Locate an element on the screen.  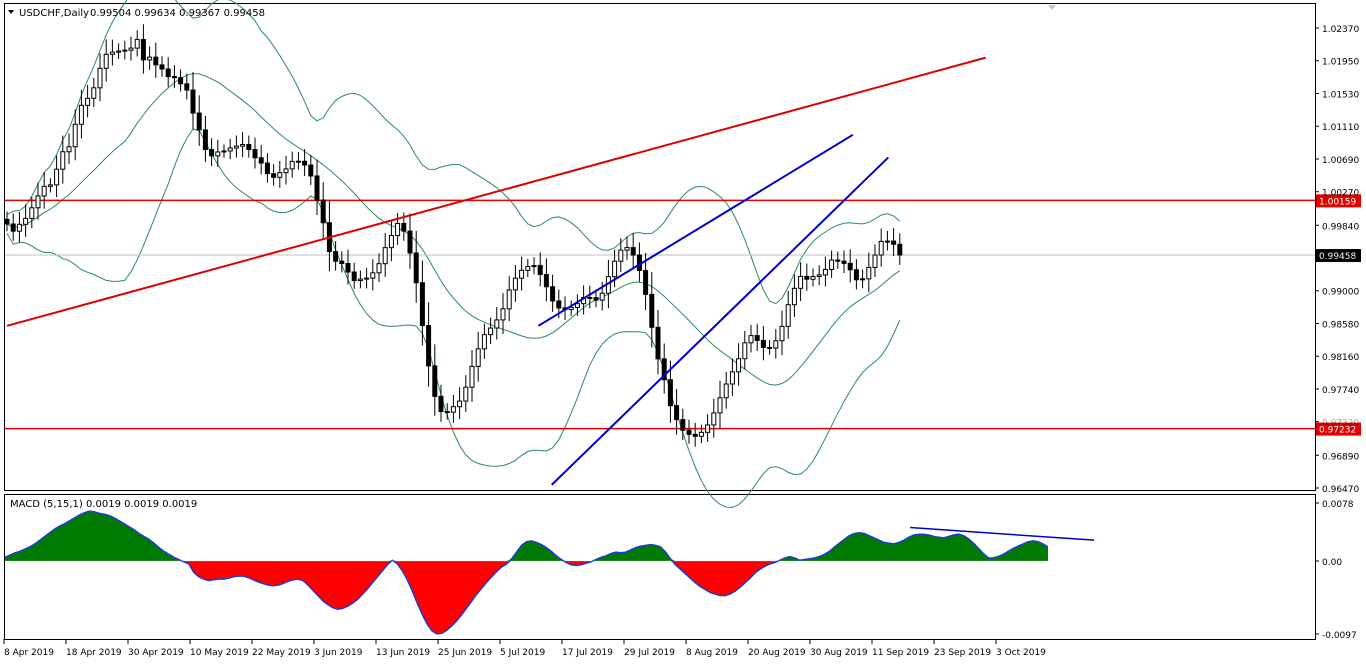
y-tick-label: 1.00270 is located at coordinates (1340, 194).